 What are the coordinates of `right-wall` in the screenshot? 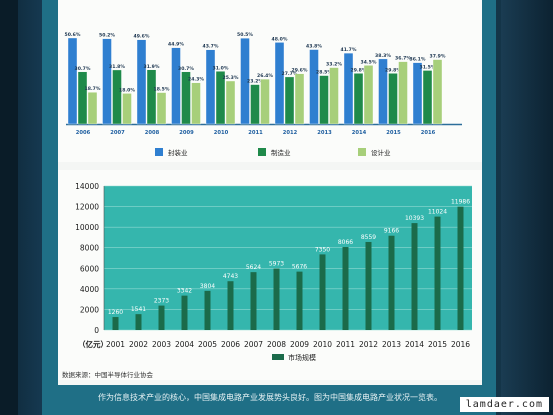 It's located at (527, 207).